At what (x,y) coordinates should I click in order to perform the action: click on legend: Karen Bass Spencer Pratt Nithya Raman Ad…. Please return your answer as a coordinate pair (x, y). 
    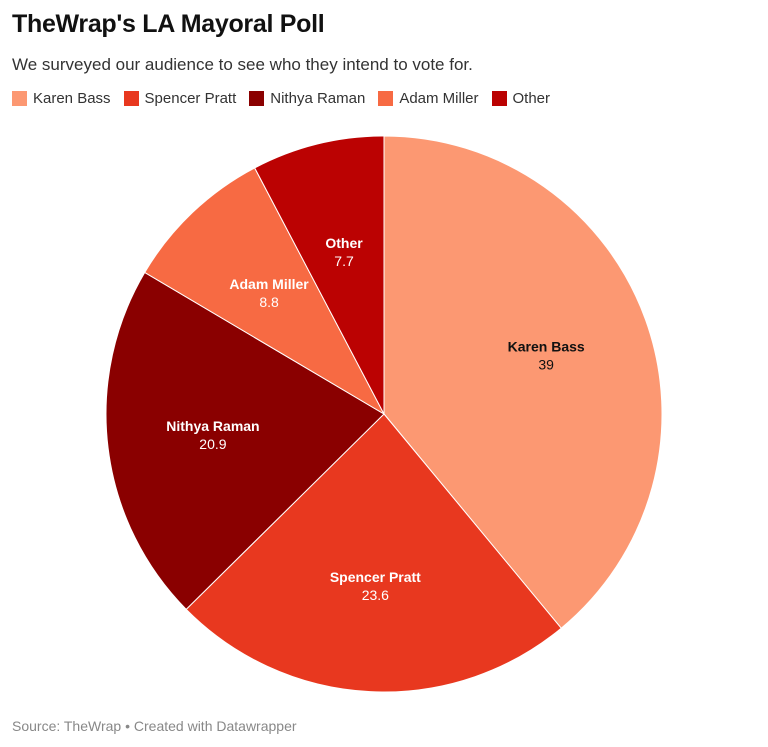
    Looking at the image, I should click on (287, 98).